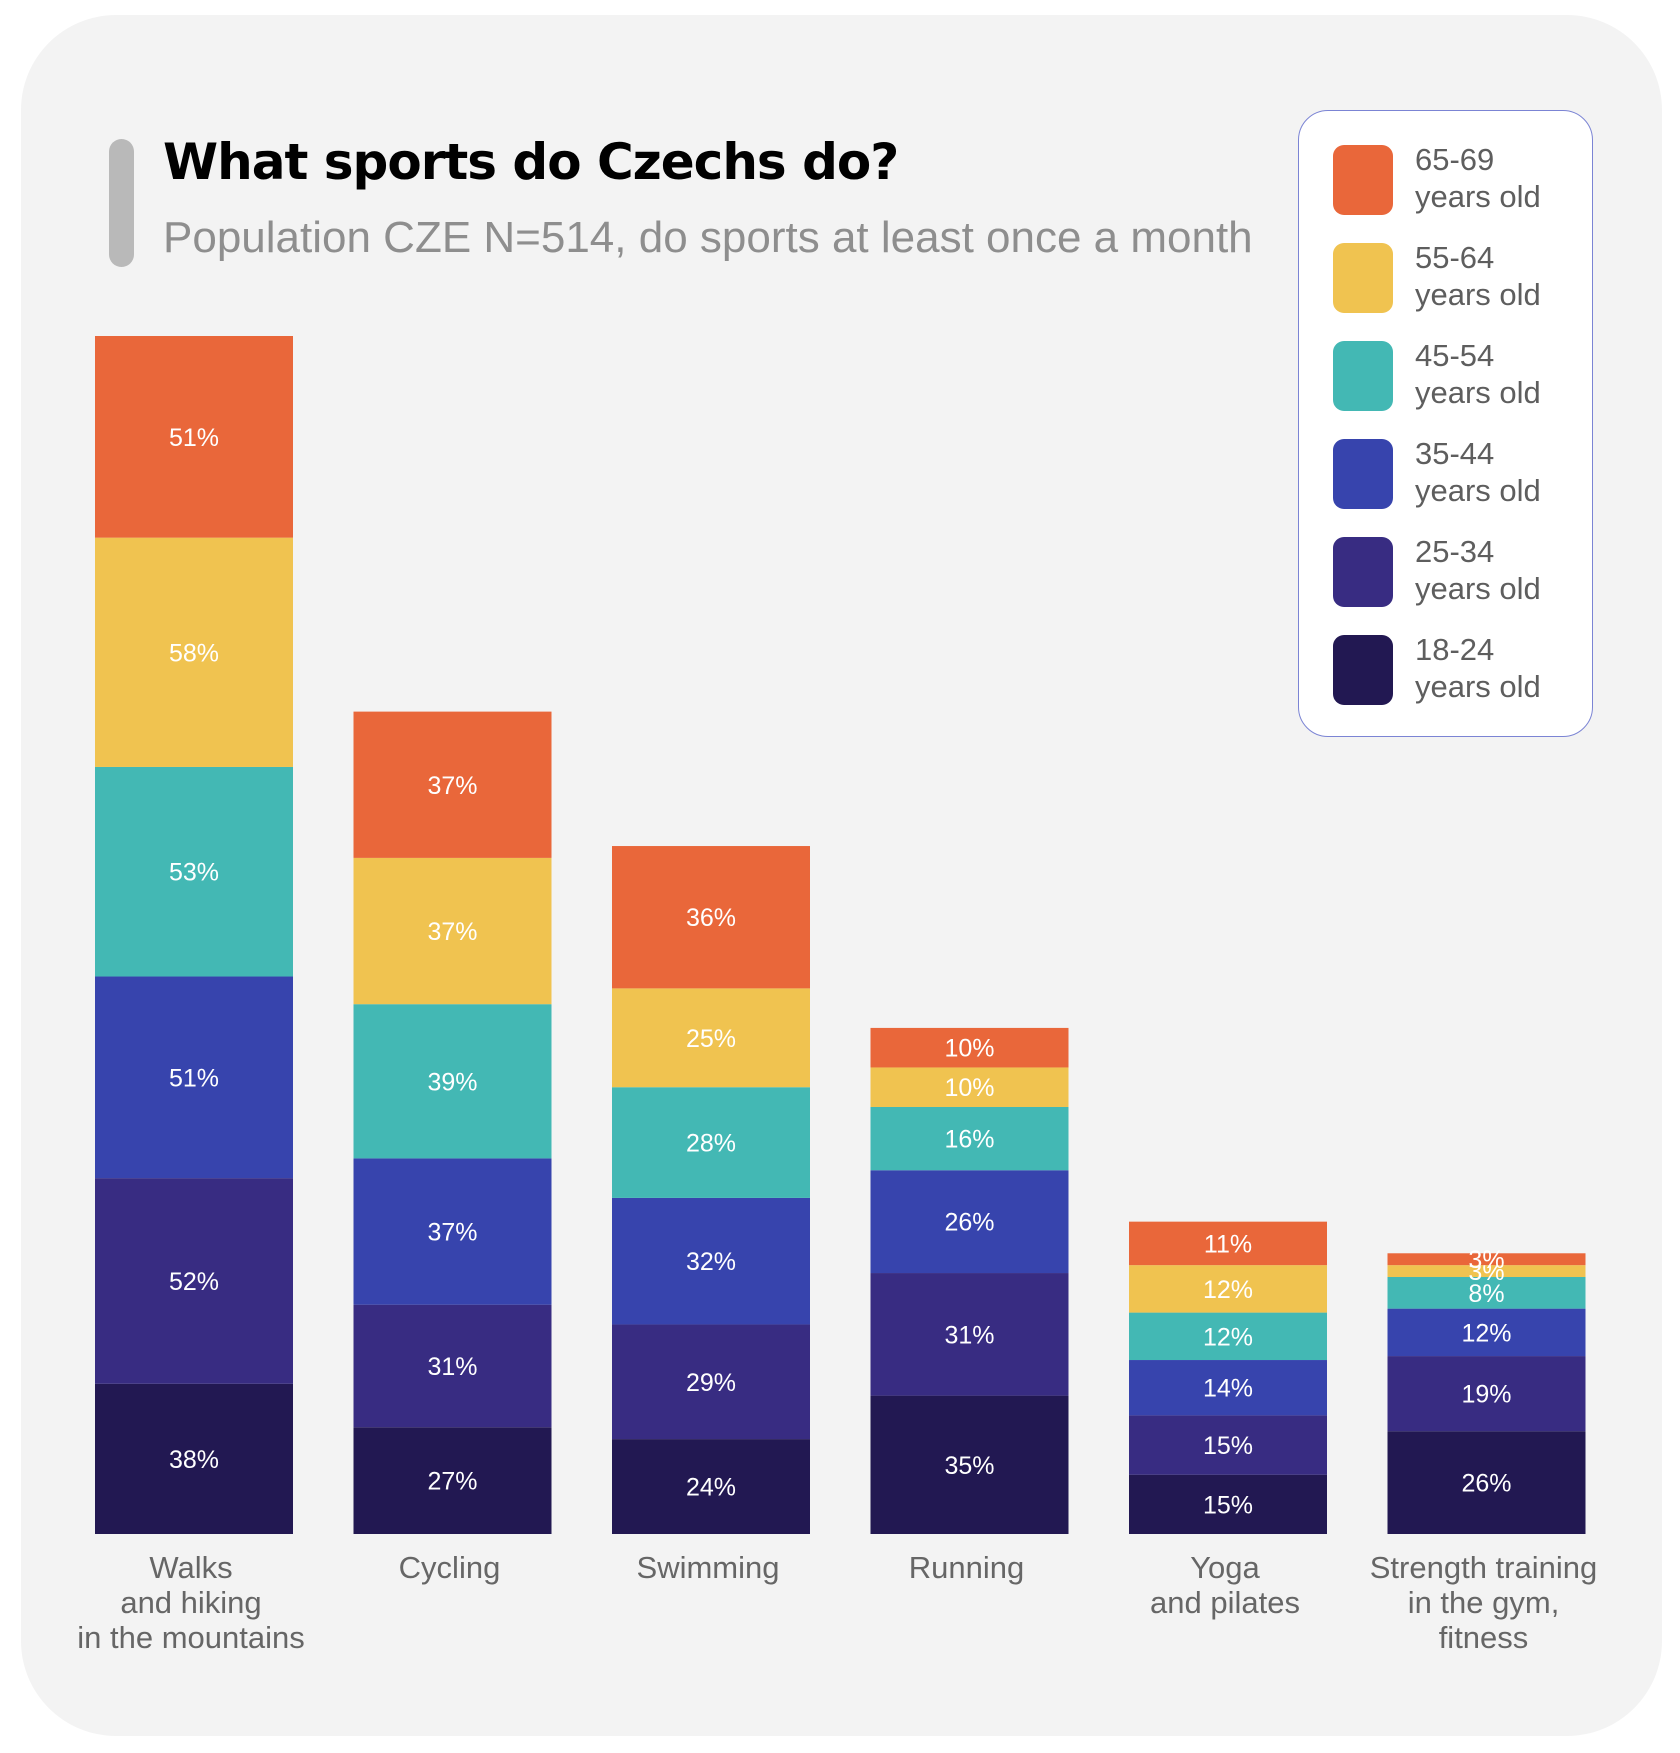 Image resolution: width=1680 pixels, height=1753 pixels. Describe the element at coordinates (1484, 1637) in the screenshot. I see `category-label-line: fitness` at that location.